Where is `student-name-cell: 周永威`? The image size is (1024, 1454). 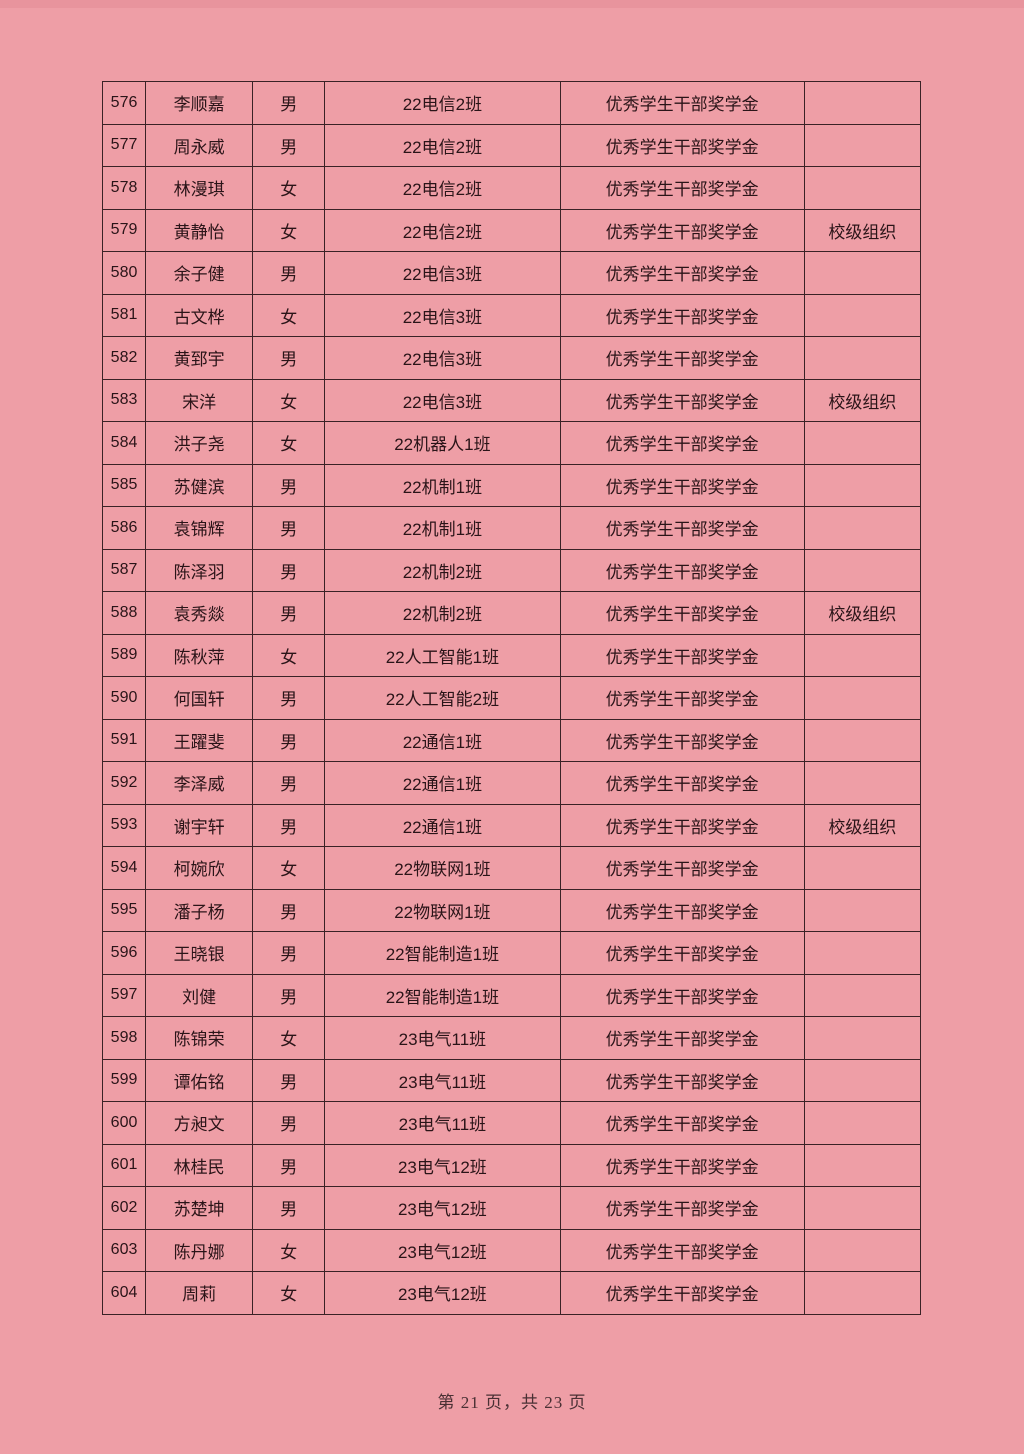 student-name-cell: 周永威 is located at coordinates (199, 145).